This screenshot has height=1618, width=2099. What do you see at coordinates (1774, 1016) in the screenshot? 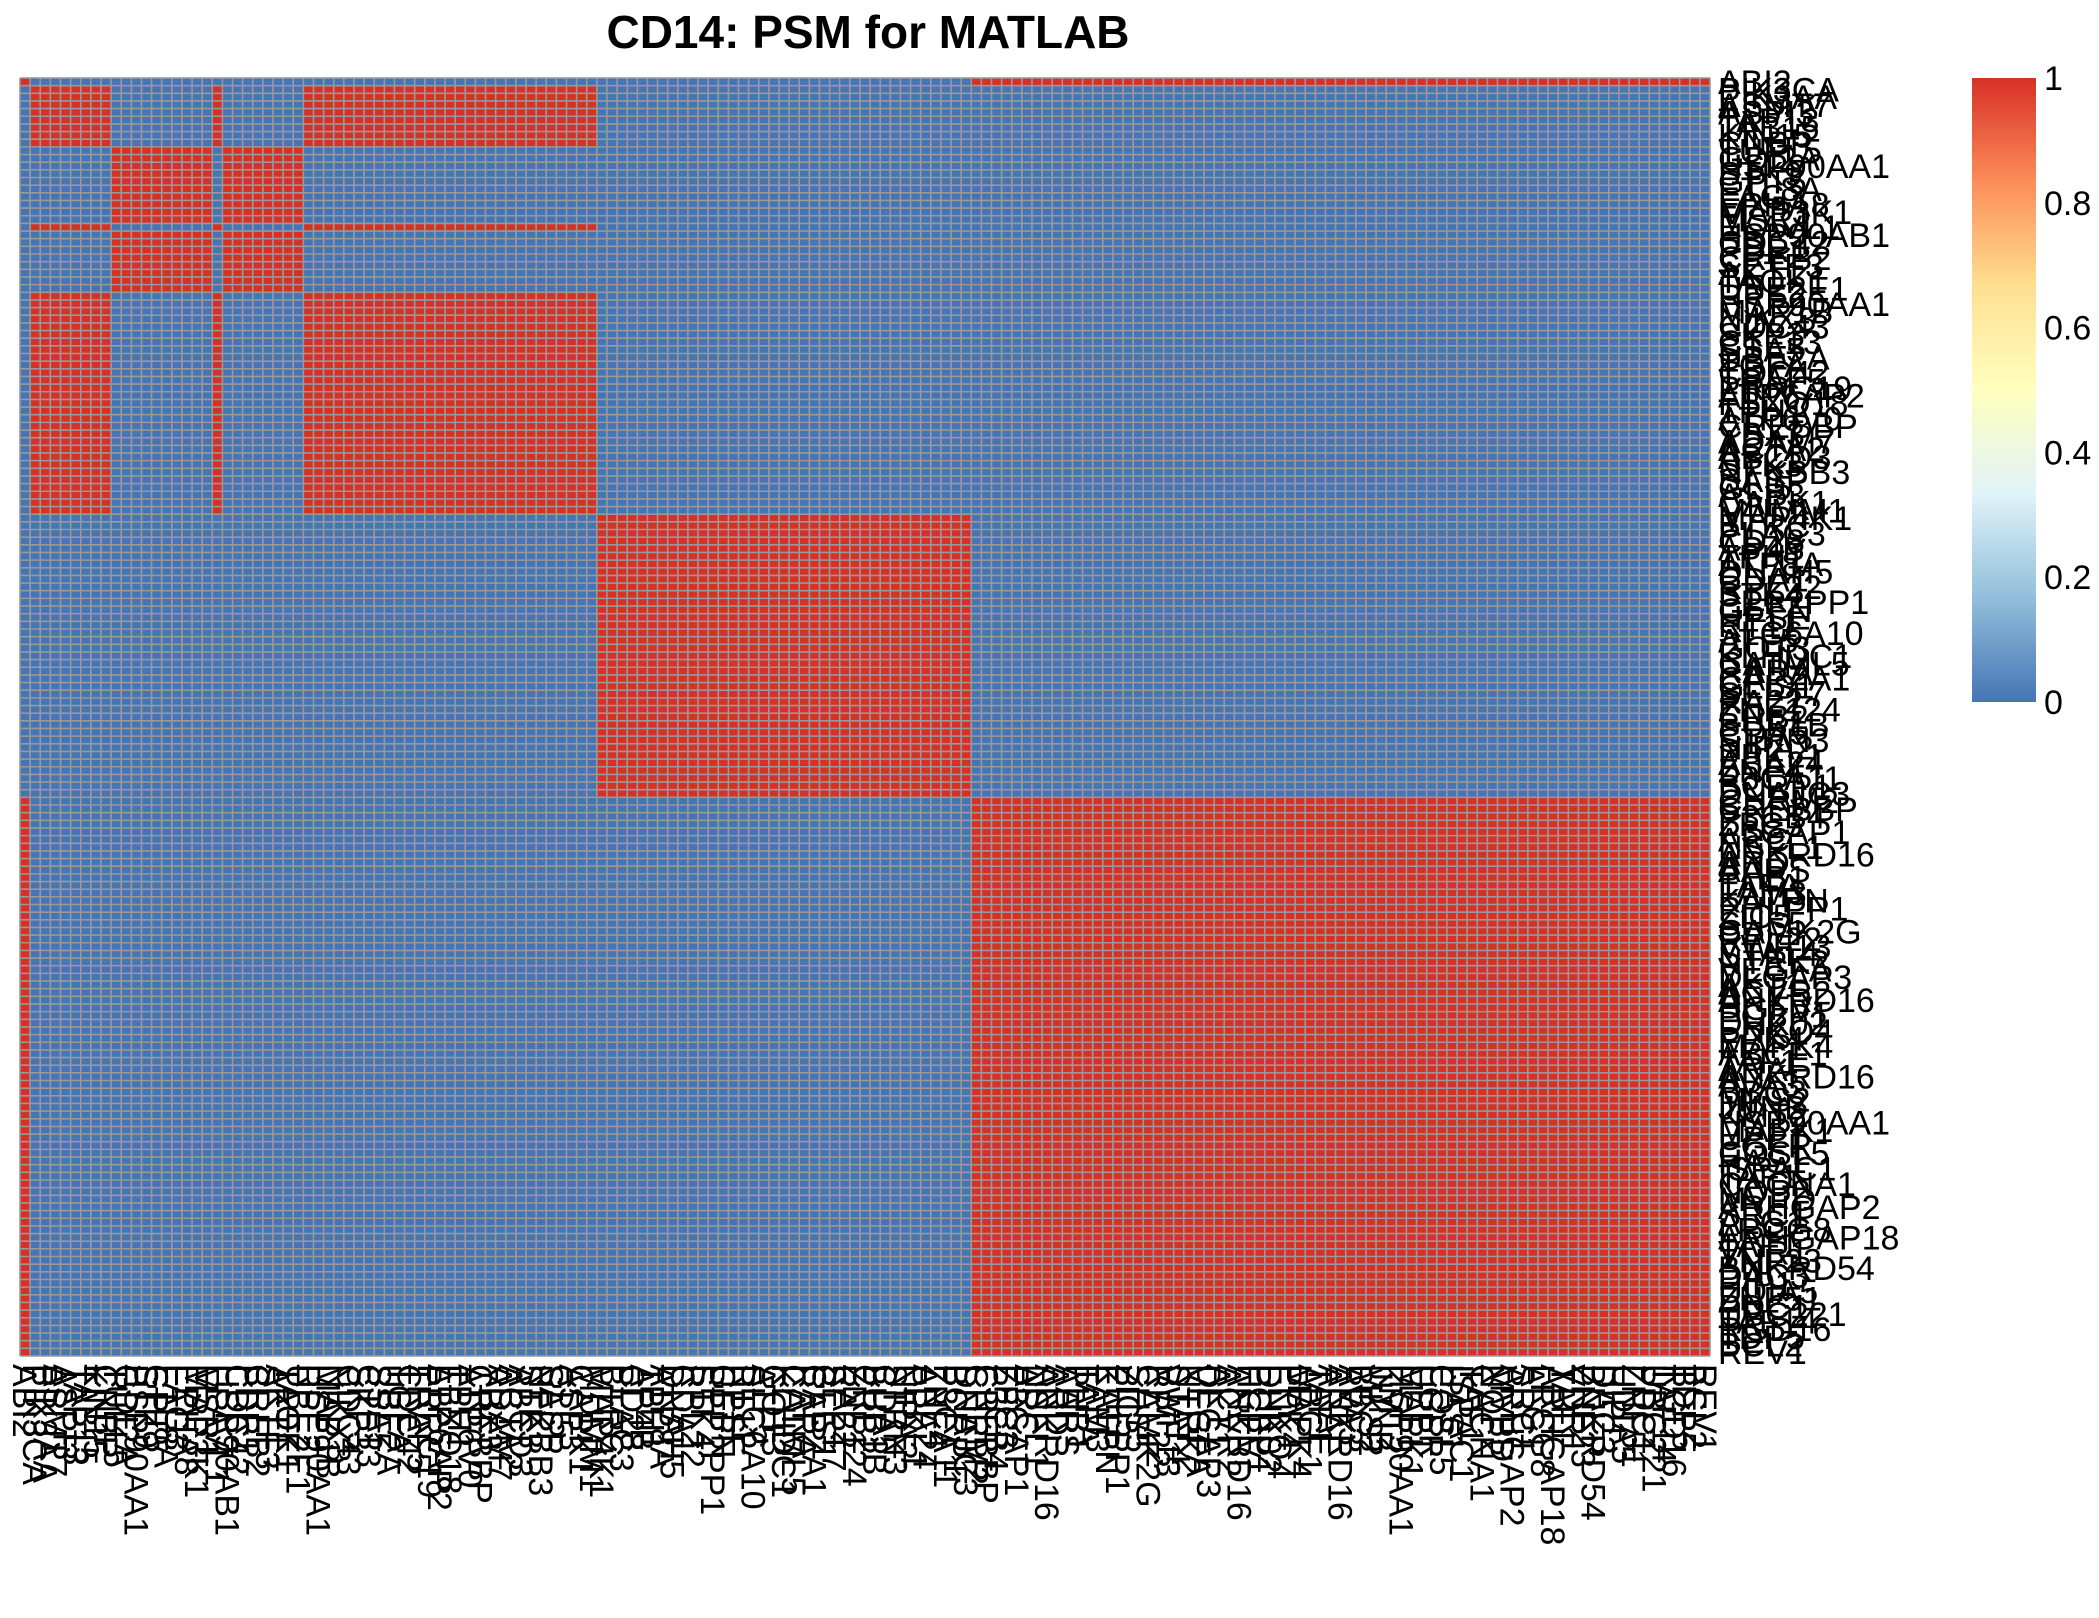
I see `row-label: PCBP1` at bounding box center [1774, 1016].